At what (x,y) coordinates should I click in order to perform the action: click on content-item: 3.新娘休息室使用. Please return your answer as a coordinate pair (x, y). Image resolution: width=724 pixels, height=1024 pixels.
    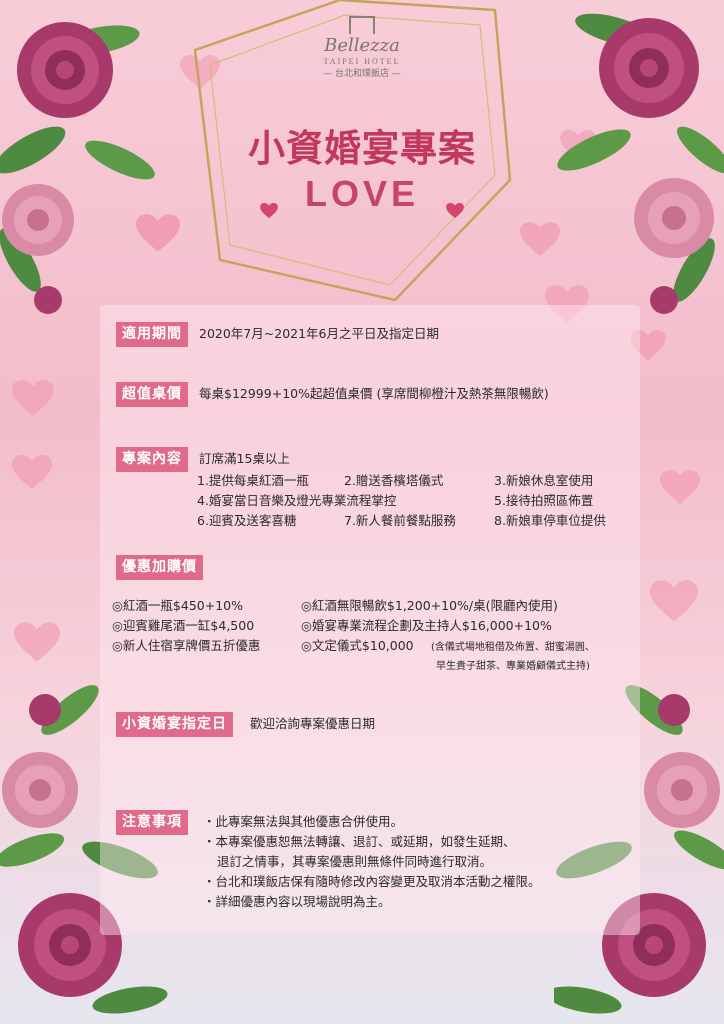
    Looking at the image, I should click on (544, 480).